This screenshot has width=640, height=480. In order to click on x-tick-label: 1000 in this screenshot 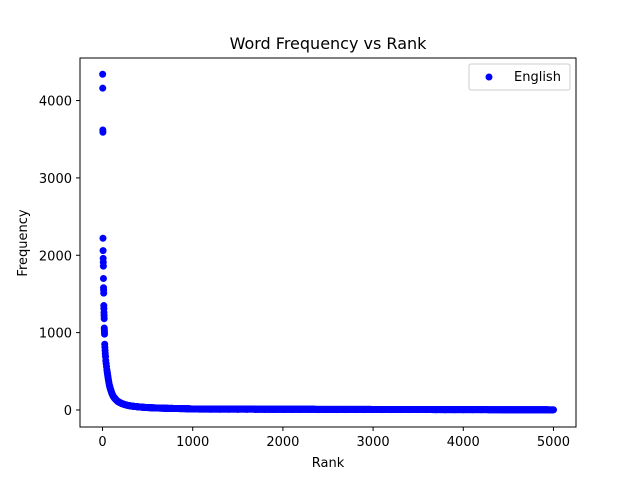, I will do `click(192, 442)`.